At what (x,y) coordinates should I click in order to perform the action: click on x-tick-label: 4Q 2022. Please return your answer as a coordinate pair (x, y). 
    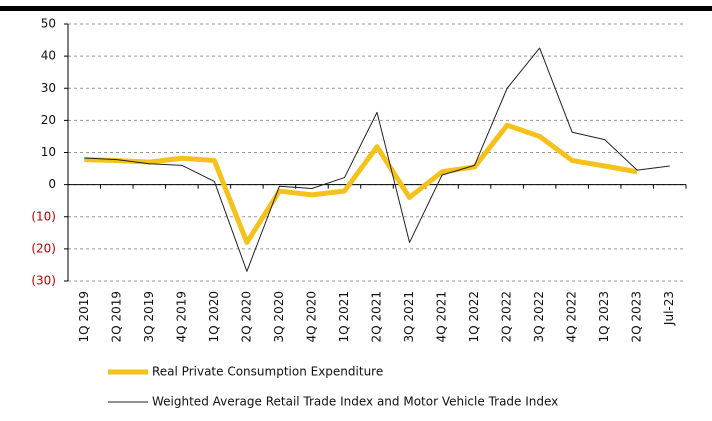
    Looking at the image, I should click on (572, 316).